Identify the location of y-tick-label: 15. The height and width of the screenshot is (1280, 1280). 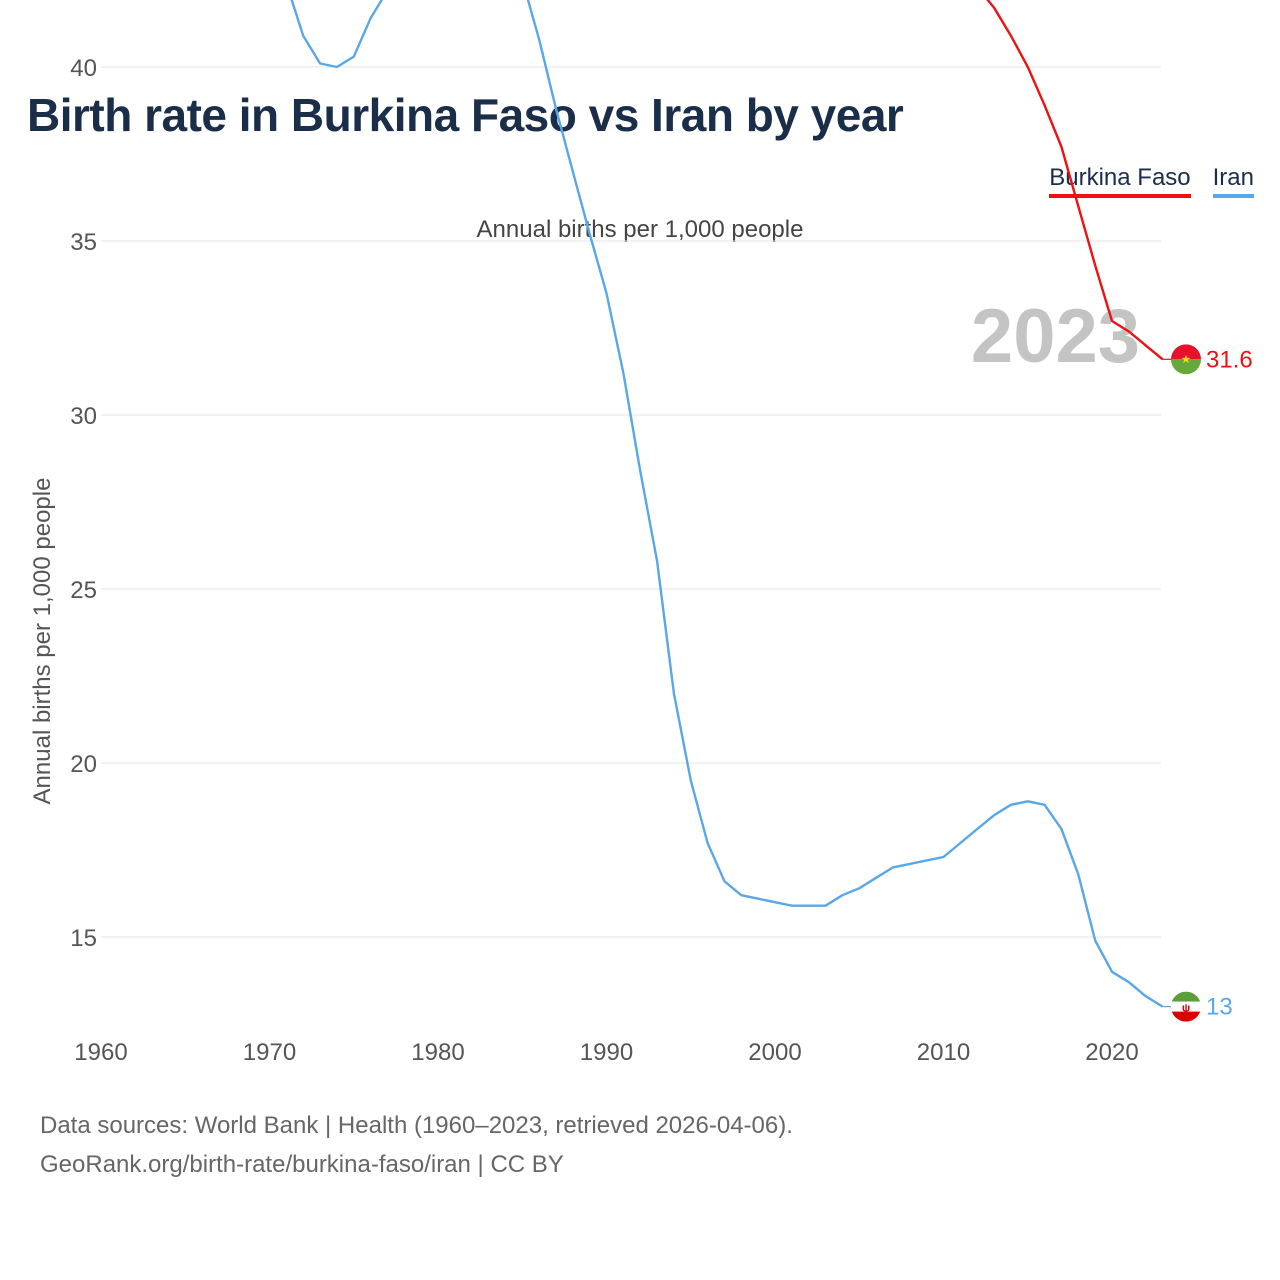
(83, 938).